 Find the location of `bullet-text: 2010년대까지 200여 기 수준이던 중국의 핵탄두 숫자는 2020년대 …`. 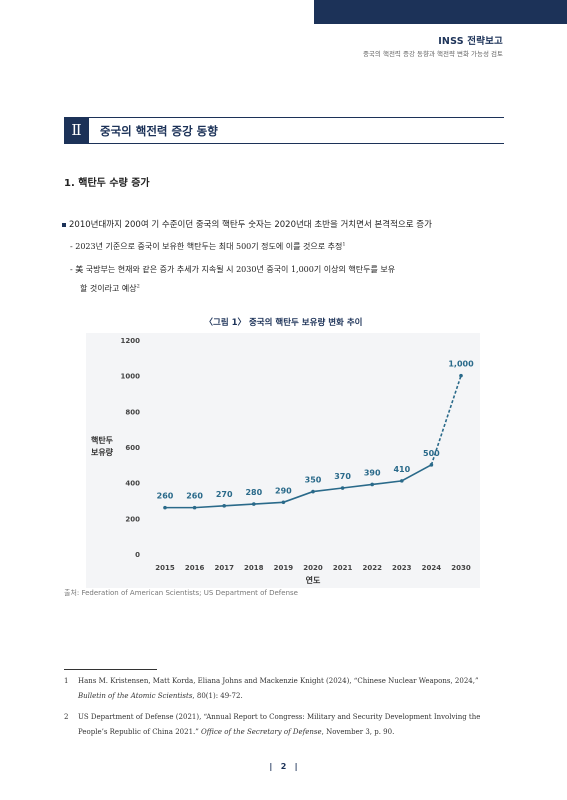

bullet-text: 2010년대까지 200여 기 수준이던 중국의 핵탄두 숫자는 2020년대 … is located at coordinates (250, 225).